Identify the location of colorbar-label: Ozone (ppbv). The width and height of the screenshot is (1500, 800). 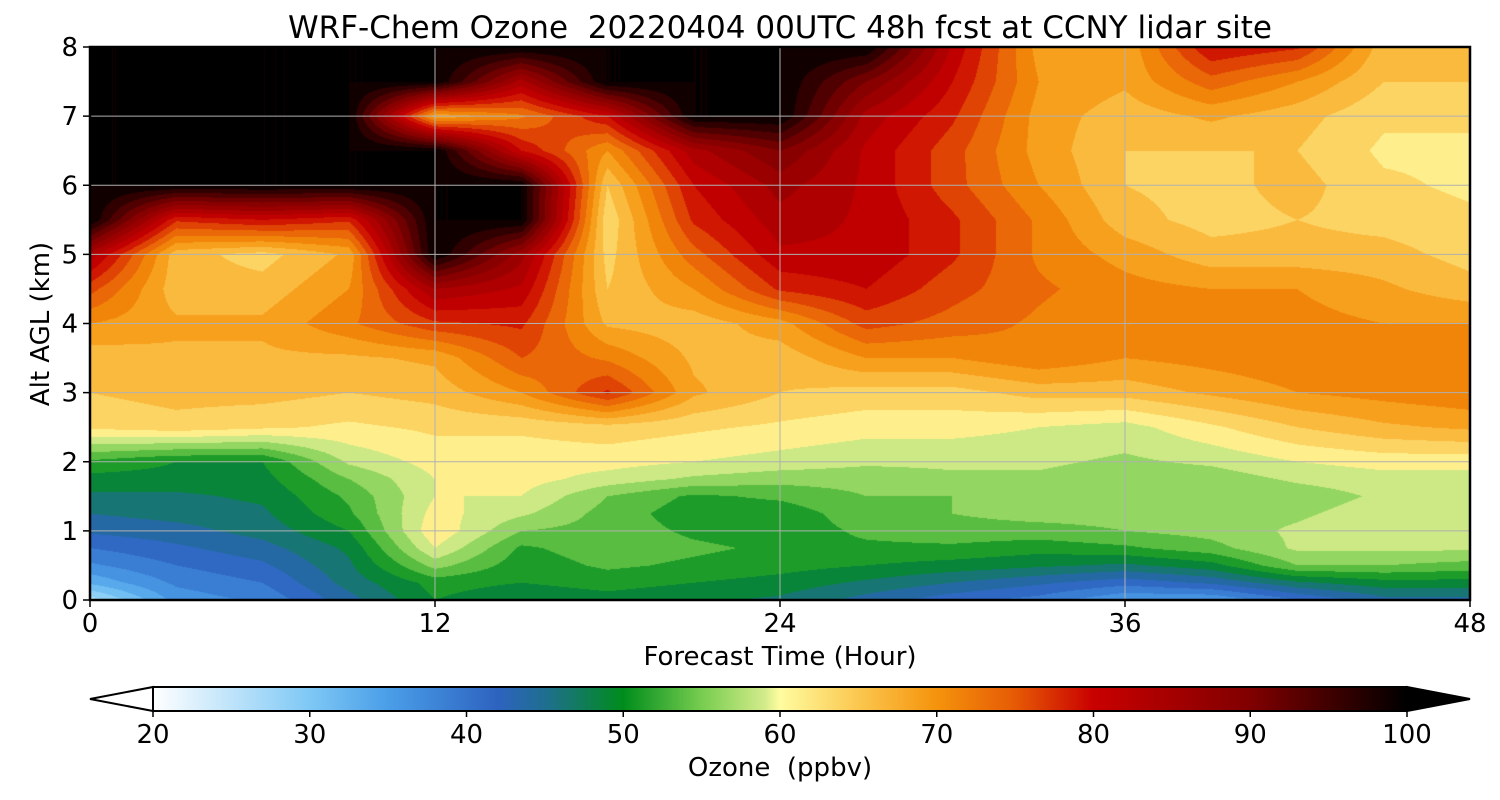
(780, 768).